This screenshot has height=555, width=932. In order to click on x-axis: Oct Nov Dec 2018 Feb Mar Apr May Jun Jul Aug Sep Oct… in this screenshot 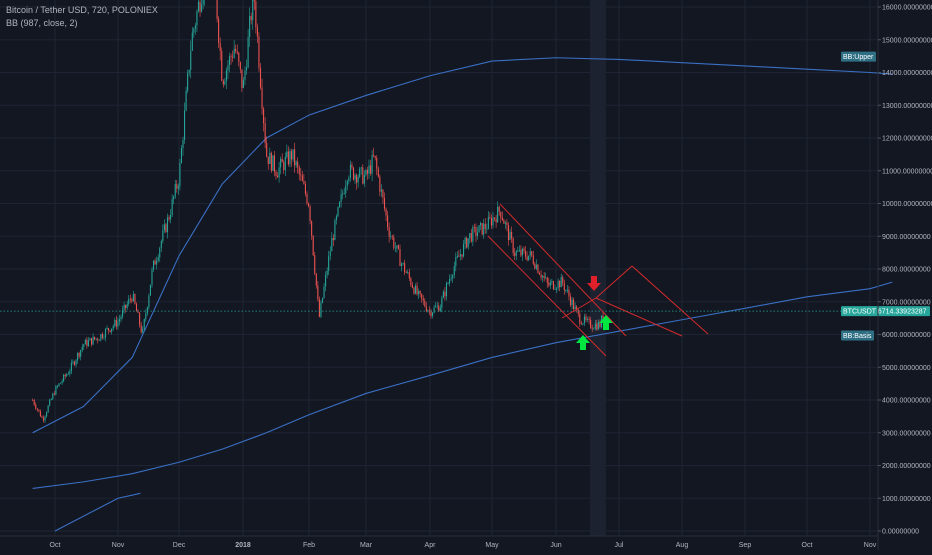, I will do `click(439, 542)`.